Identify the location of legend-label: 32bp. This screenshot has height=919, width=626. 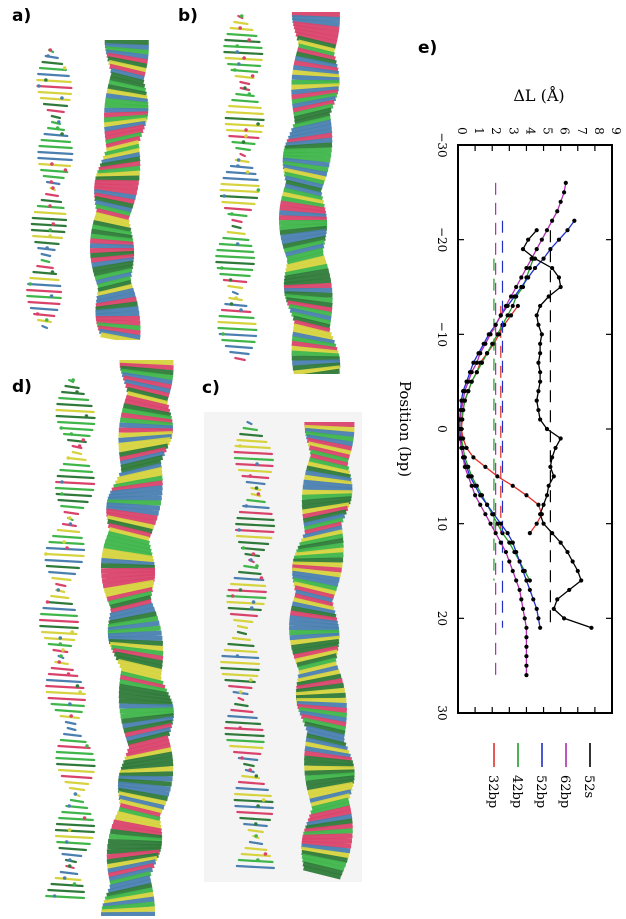
(492, 791).